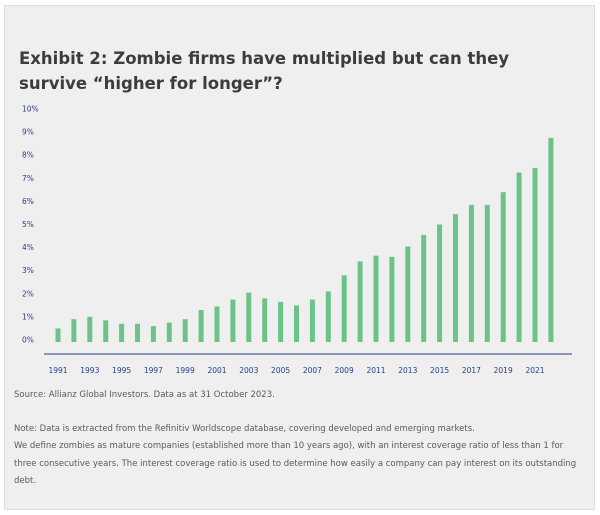 The image size is (600, 515). I want to click on x-tick-label: 1999, so click(185, 370).